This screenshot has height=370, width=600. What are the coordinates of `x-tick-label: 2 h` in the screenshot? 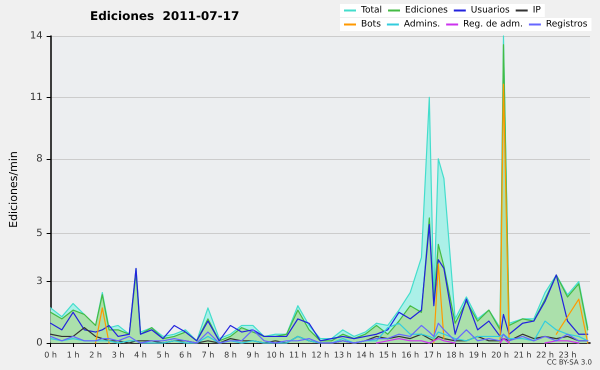 It's located at (95, 355).